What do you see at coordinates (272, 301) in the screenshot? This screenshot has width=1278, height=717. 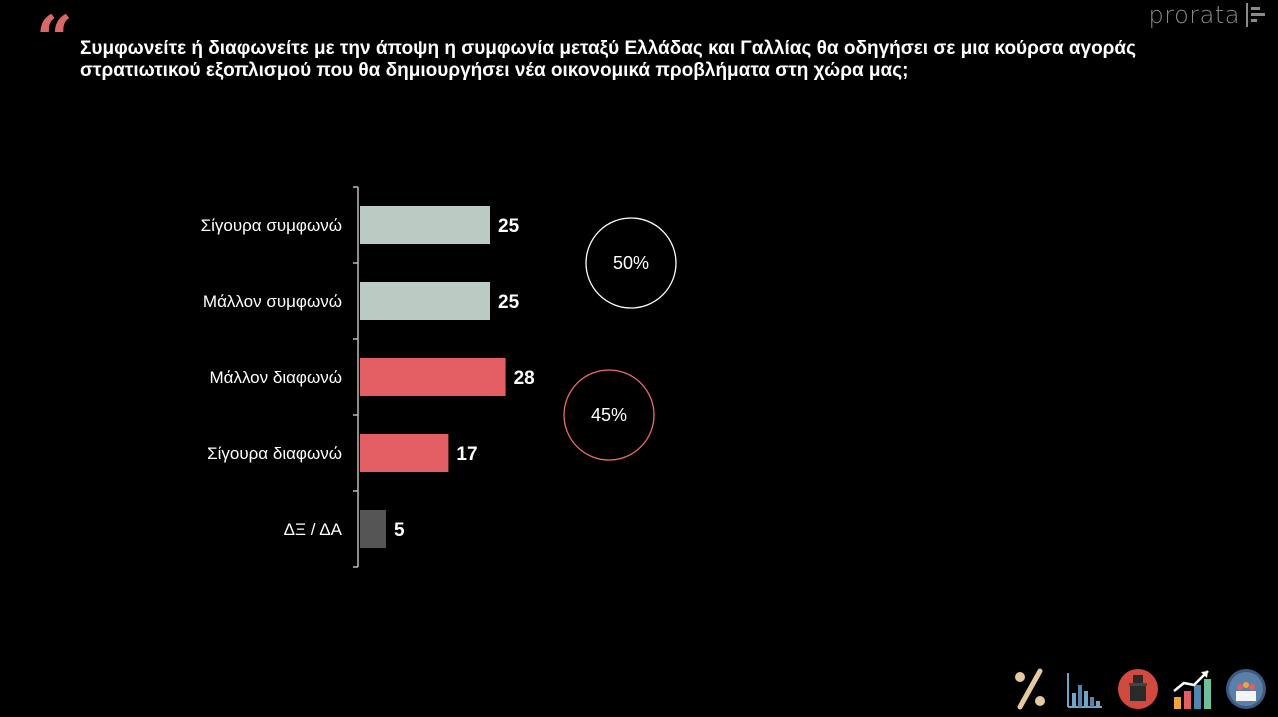 I see `category-label: Μάλλον συμφωνώ` at bounding box center [272, 301].